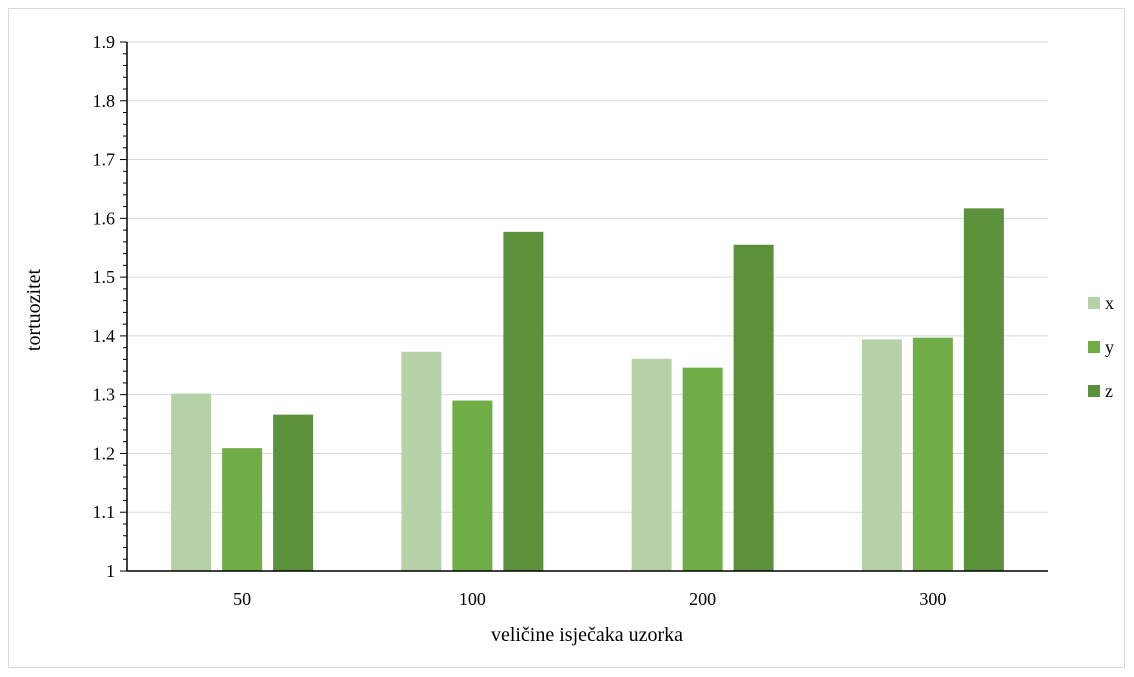 The width and height of the screenshot is (1134, 677). What do you see at coordinates (1101, 347) in the screenshot?
I see `legend: x y z` at bounding box center [1101, 347].